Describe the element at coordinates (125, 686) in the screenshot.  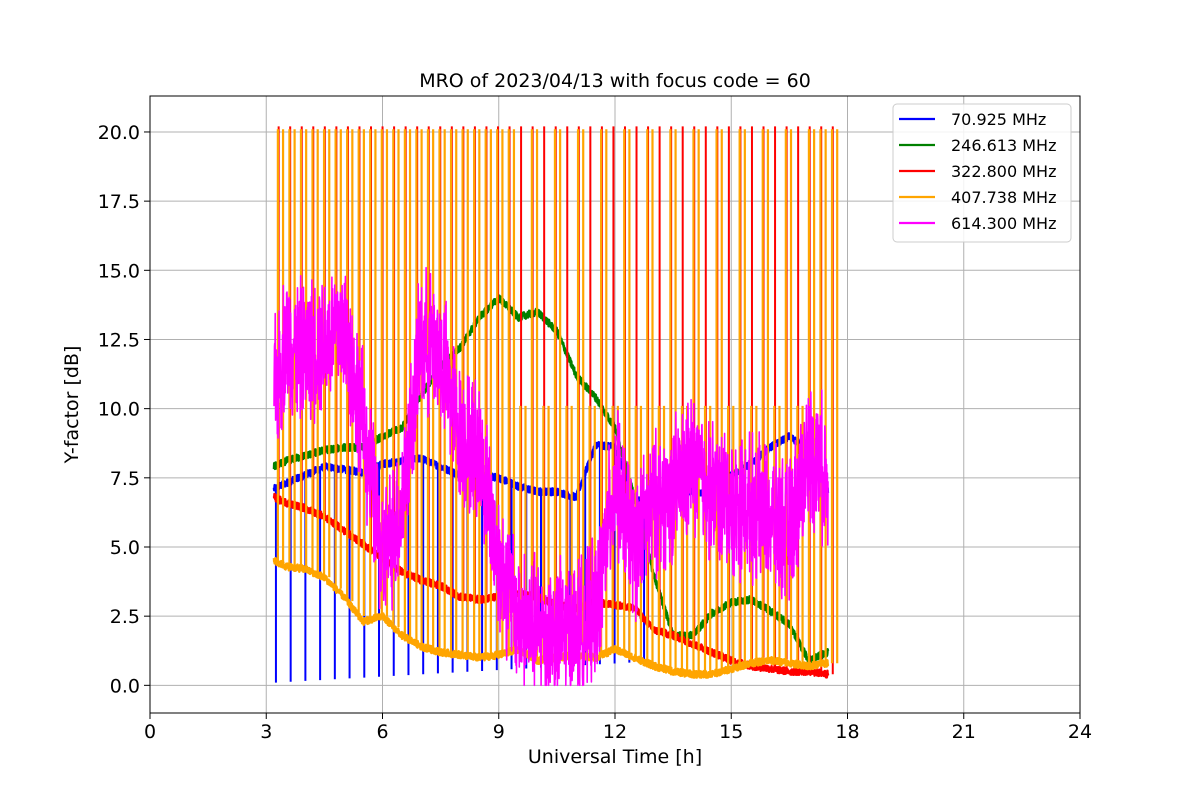
I see `y-tick-label: 0.0` at that location.